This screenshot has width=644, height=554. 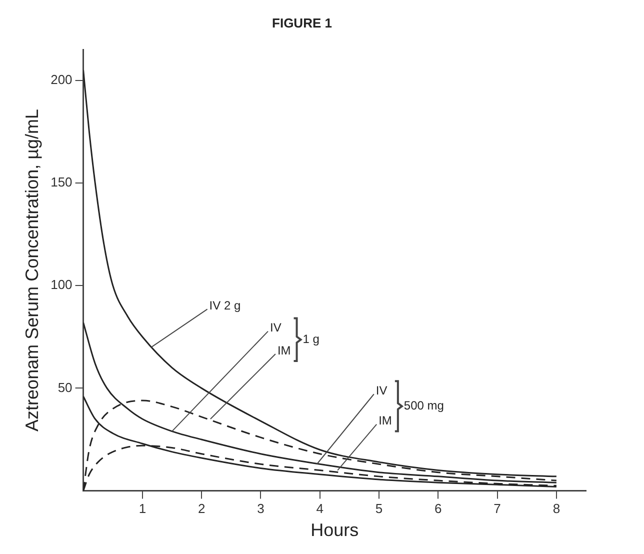 What do you see at coordinates (61, 284) in the screenshot?
I see `y-tick-label: 100` at bounding box center [61, 284].